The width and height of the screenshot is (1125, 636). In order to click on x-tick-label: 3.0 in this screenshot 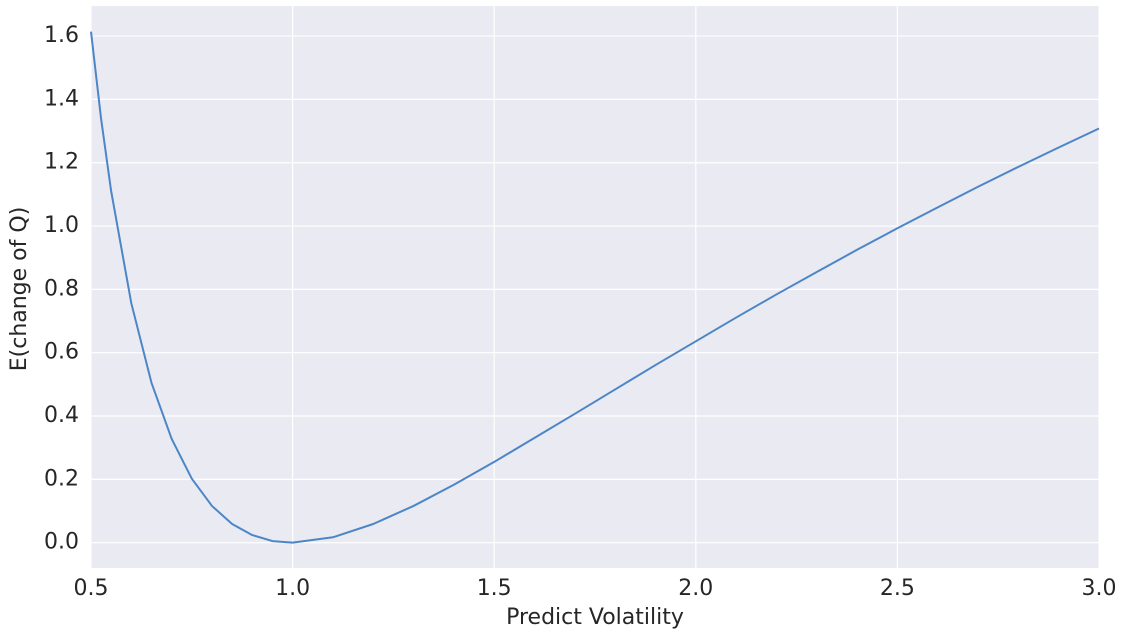, I will do `click(1099, 588)`.